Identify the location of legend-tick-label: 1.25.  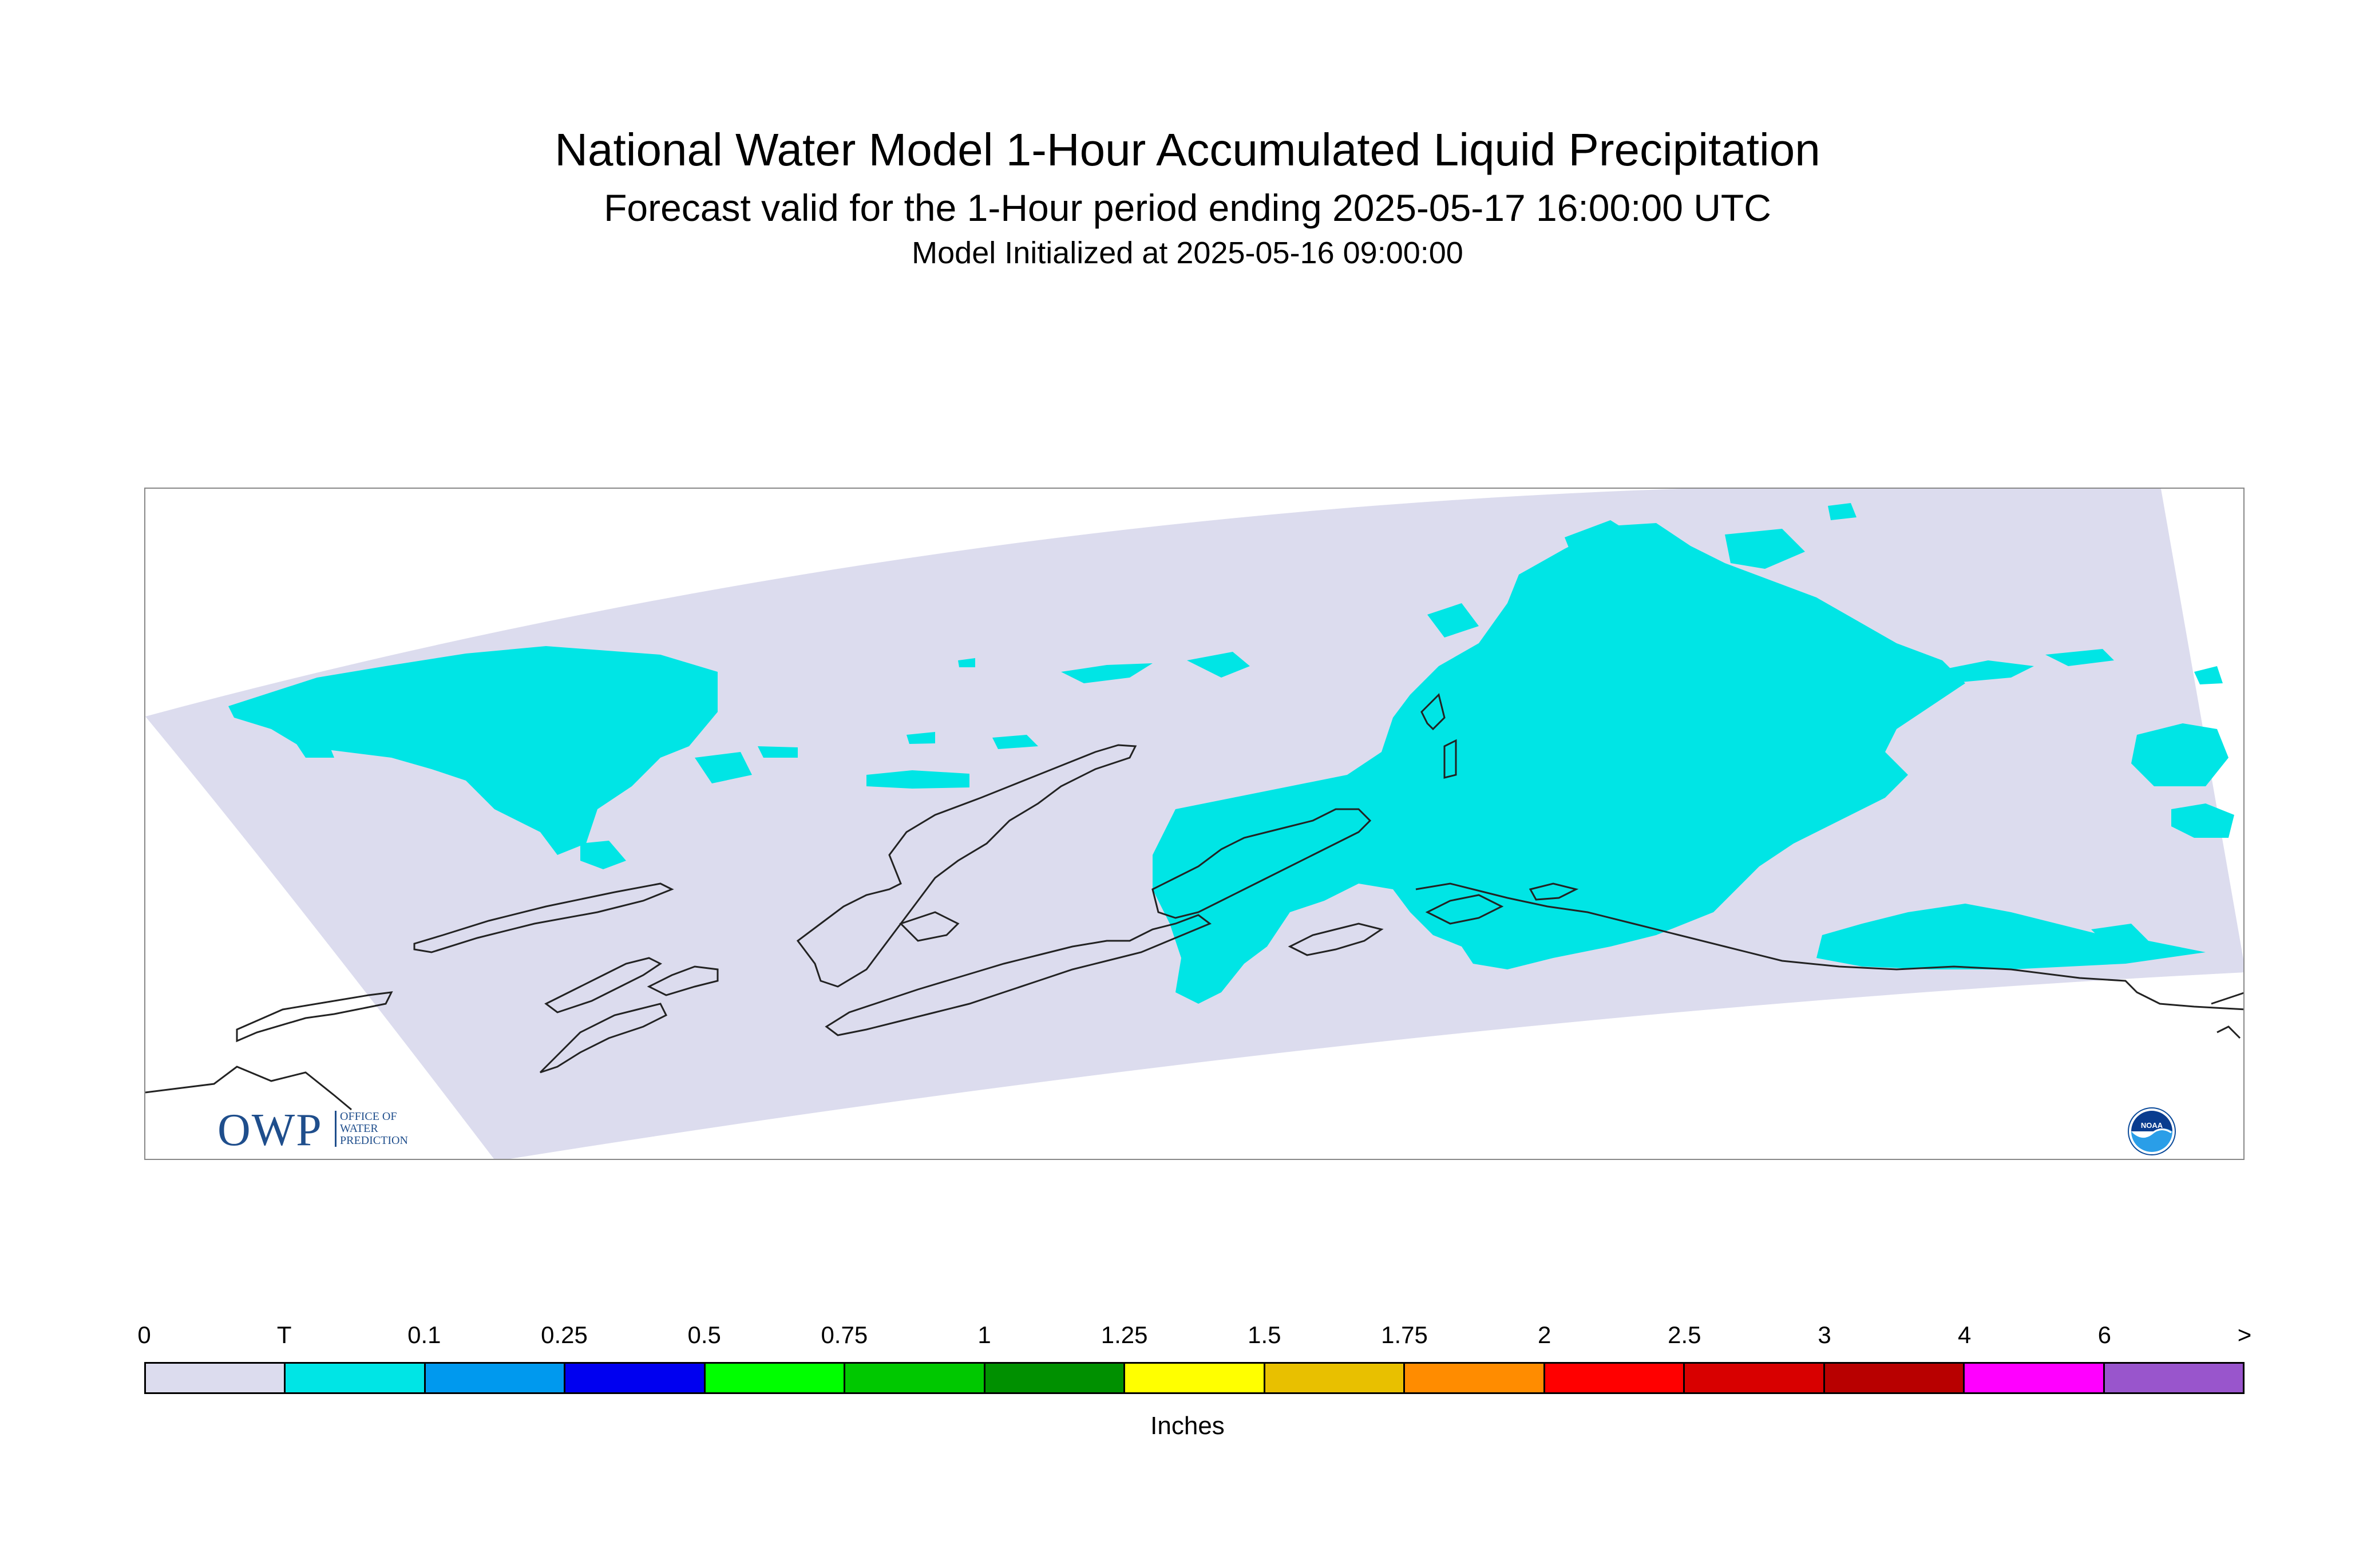
(1124, 1334).